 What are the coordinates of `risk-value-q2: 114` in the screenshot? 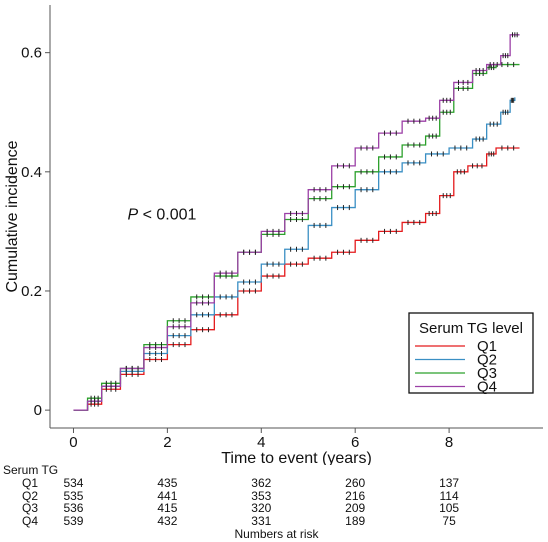 It's located at (449, 495).